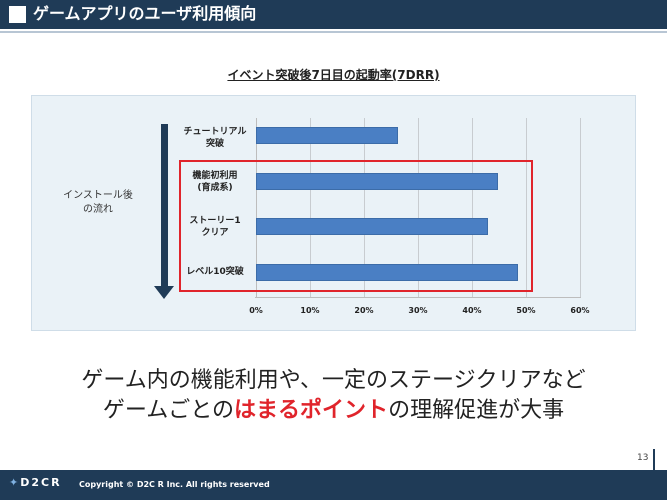  I want to click on company-logo: ✦ D2CR, so click(35, 482).